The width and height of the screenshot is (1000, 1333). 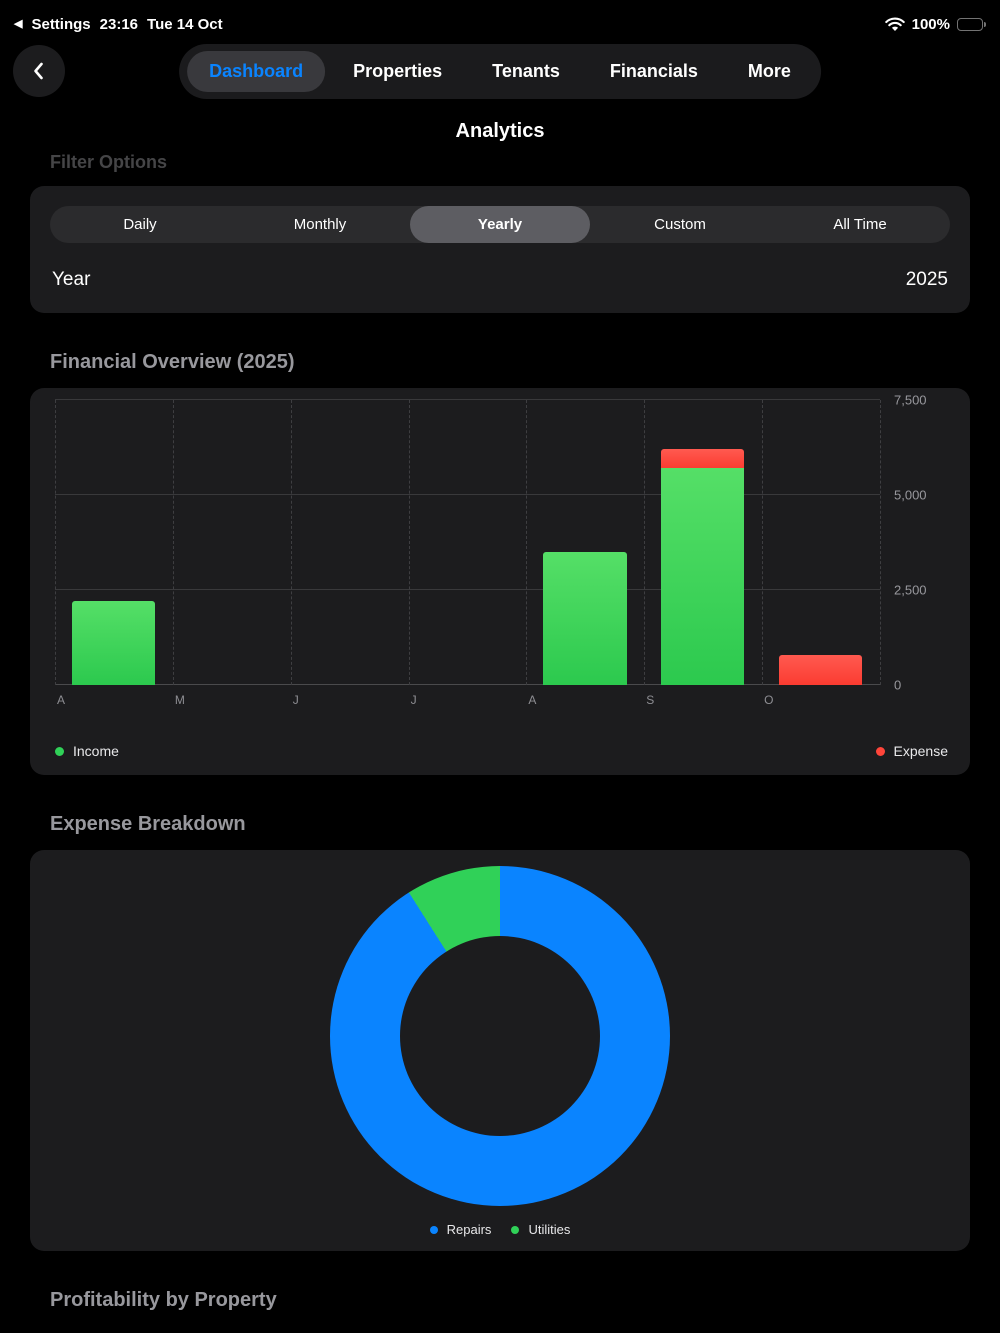 What do you see at coordinates (894, 24) in the screenshot?
I see `wifi-icon` at bounding box center [894, 24].